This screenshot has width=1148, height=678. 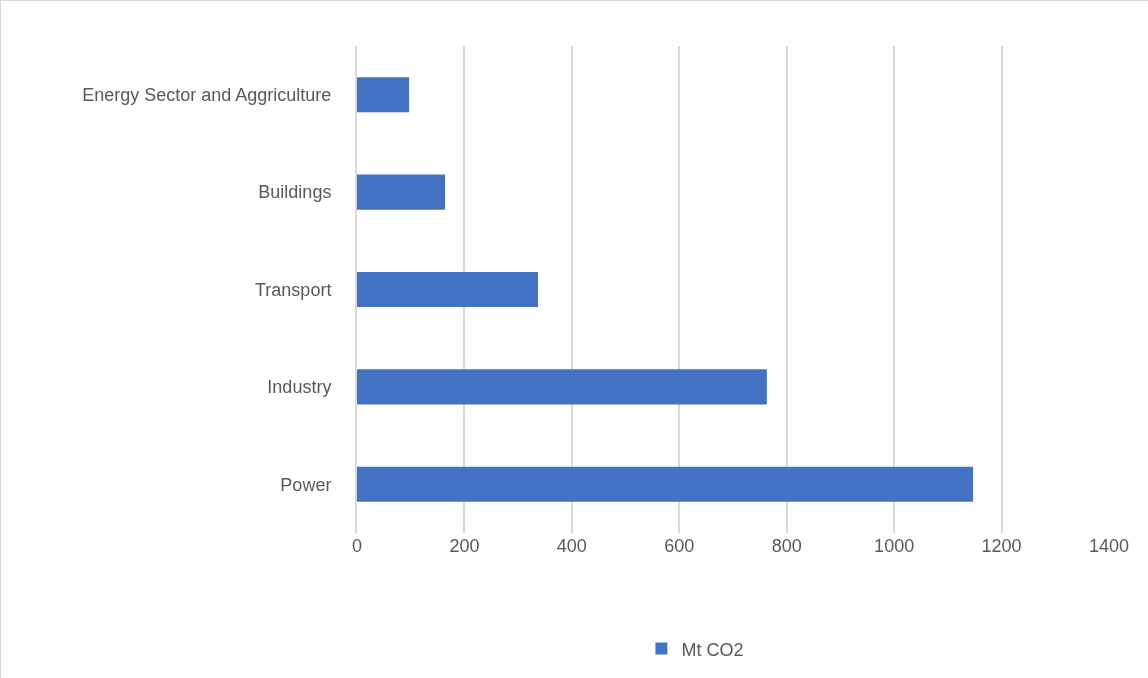 What do you see at coordinates (1001, 546) in the screenshot?
I see `x-tick-label: 1200` at bounding box center [1001, 546].